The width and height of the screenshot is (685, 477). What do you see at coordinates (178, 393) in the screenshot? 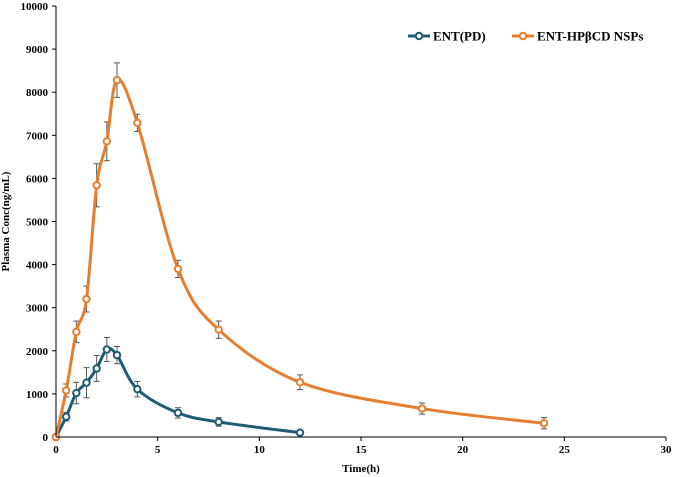
I see `series-line` at bounding box center [178, 393].